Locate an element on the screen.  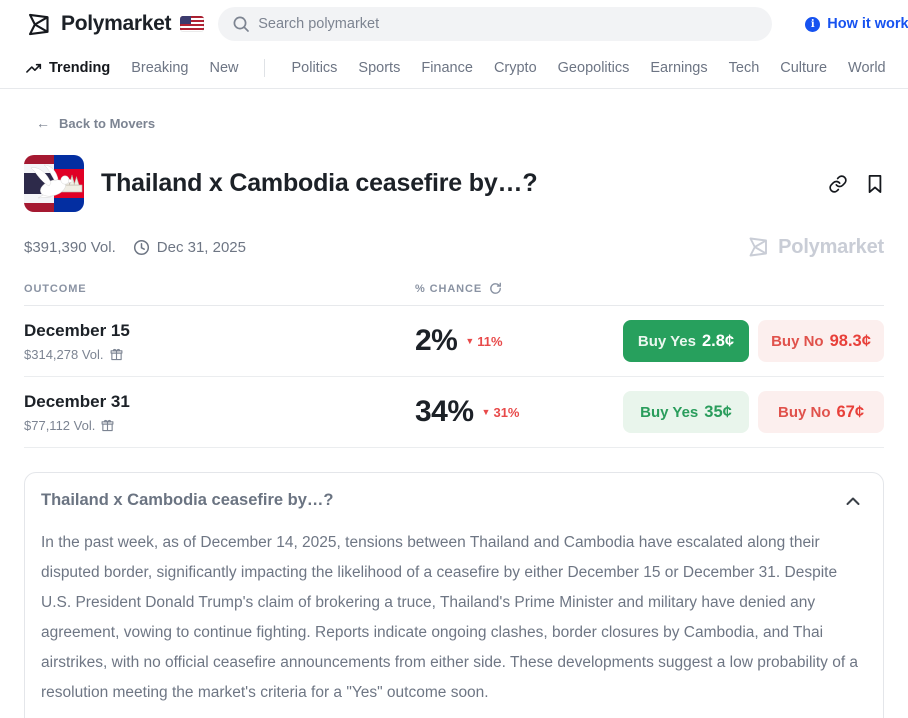
bookmark-icon is located at coordinates (875, 184).